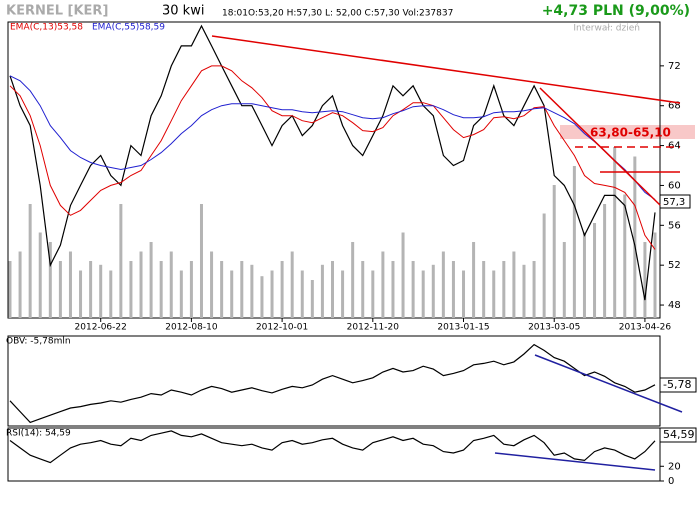 The width and height of the screenshot is (700, 522). What do you see at coordinates (674, 146) in the screenshot?
I see `y-tick-label: 64` at bounding box center [674, 146].